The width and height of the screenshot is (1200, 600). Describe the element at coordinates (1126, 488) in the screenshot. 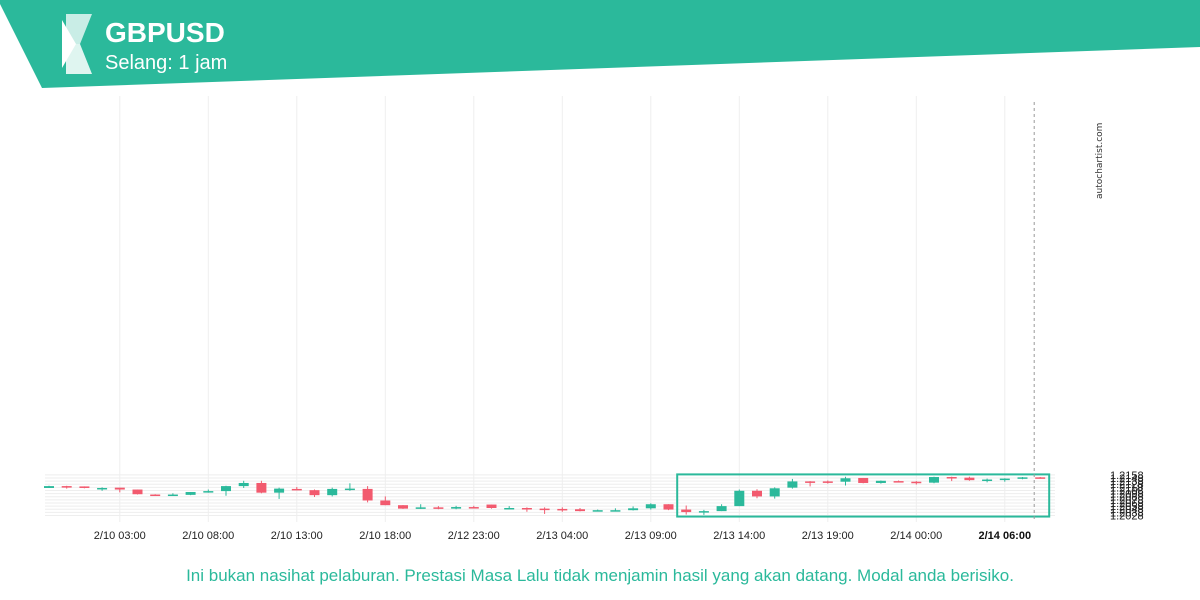

I see `y-tick-label: 1.2118` at that location.